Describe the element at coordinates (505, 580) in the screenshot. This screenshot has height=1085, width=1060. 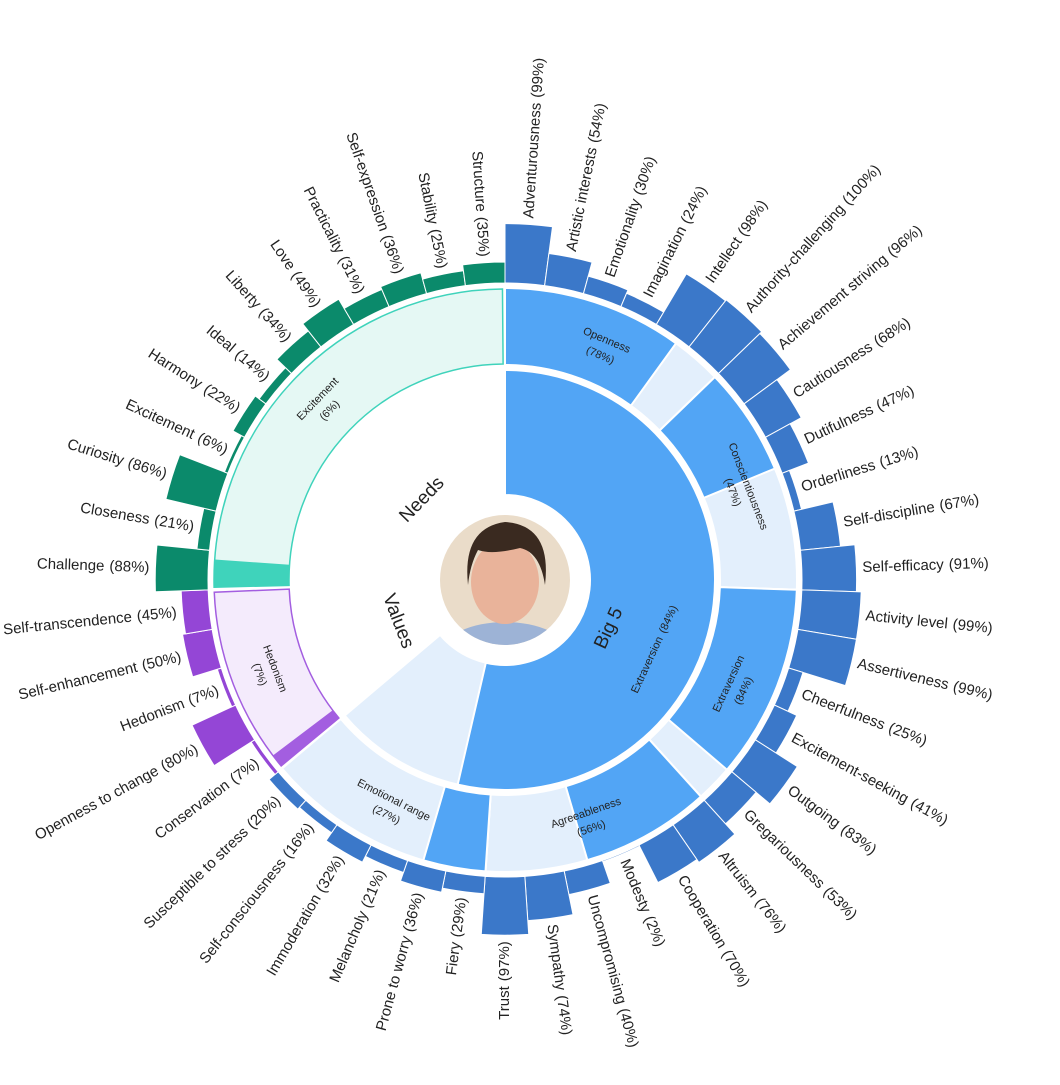
I see `photo` at that location.